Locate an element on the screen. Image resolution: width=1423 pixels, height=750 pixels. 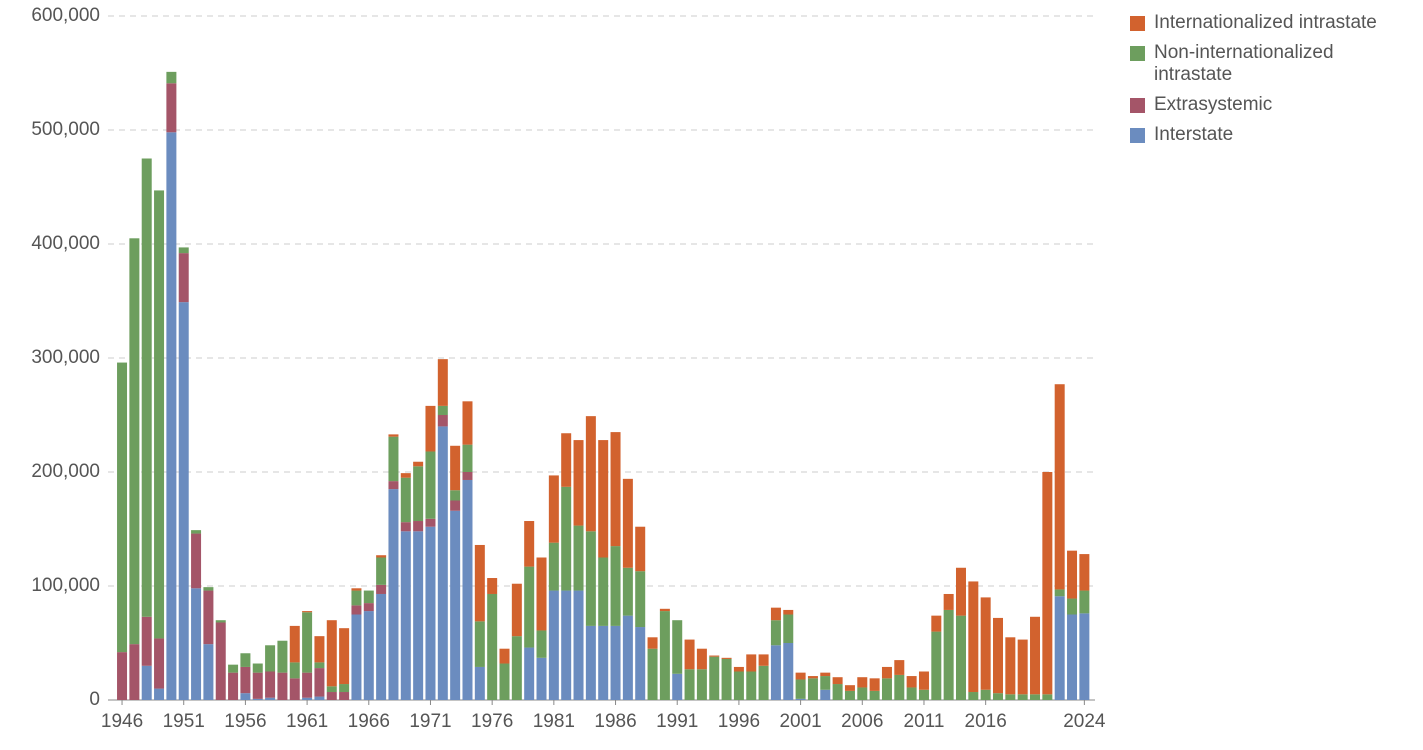
x-tick-label: 1951 is located at coordinates (184, 721).